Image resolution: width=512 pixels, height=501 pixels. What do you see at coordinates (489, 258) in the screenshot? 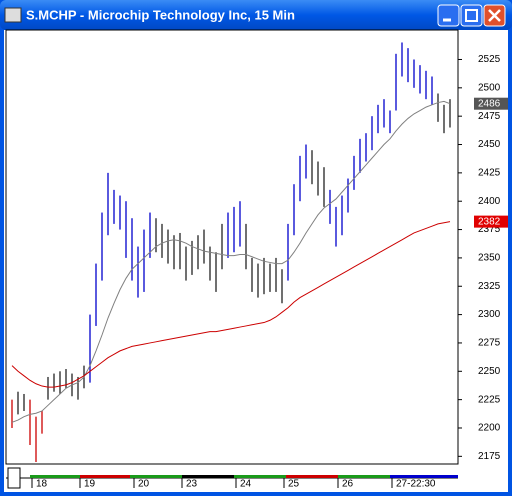
I see `y-tick-label: 2350` at bounding box center [489, 258].